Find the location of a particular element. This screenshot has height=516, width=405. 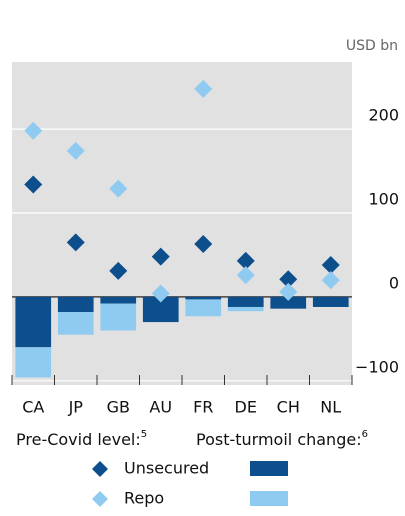

x-tick-label: CH is located at coordinates (288, 407).